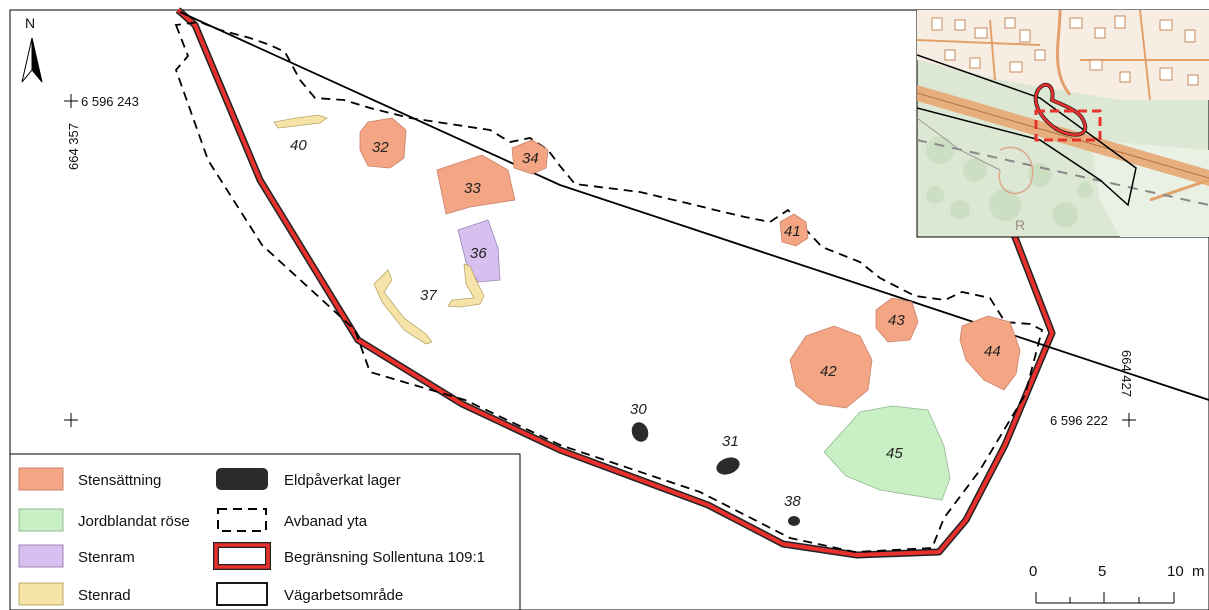  I want to click on feature-42-label: 42, so click(828, 371).